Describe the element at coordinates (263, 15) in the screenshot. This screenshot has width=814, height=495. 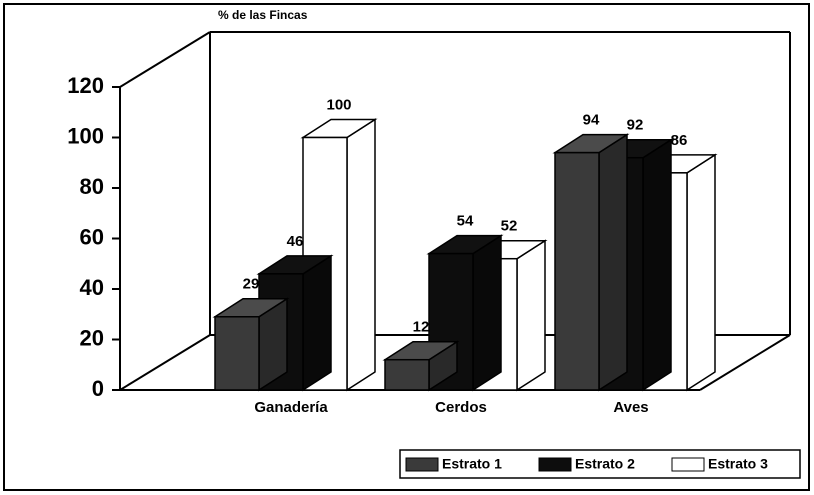
I see `axis-label: % de las Fincas` at that location.